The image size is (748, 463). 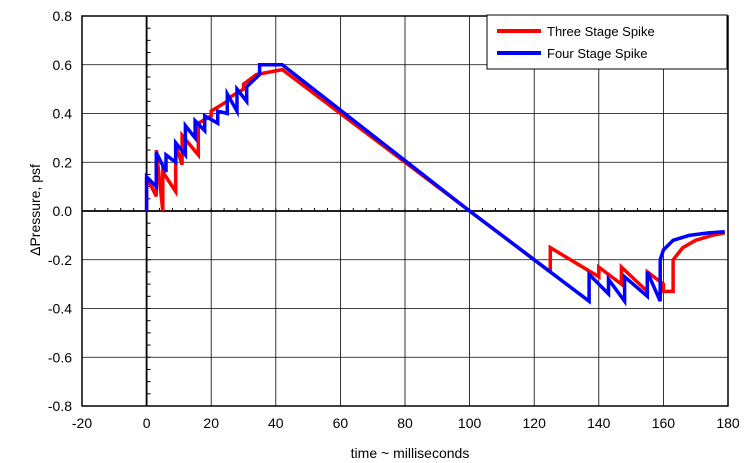 What do you see at coordinates (599, 423) in the screenshot?
I see `x-tick-label: 140` at bounding box center [599, 423].